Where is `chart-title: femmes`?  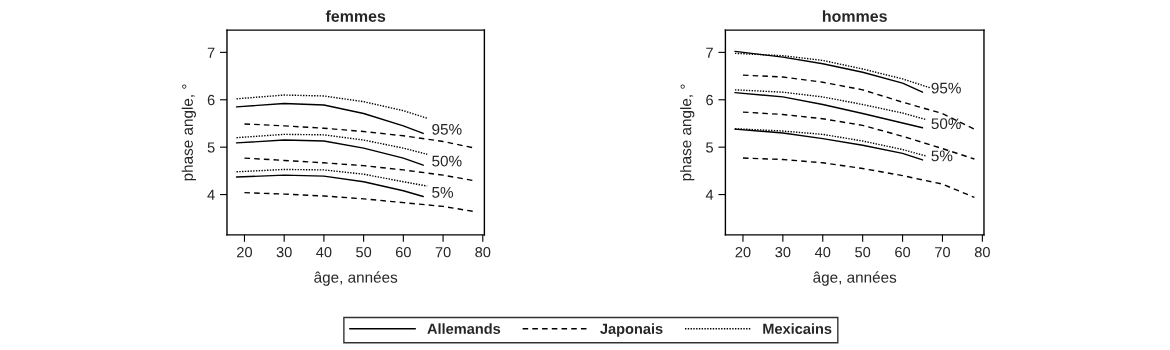
chart-title: femmes is located at coordinates (355, 16).